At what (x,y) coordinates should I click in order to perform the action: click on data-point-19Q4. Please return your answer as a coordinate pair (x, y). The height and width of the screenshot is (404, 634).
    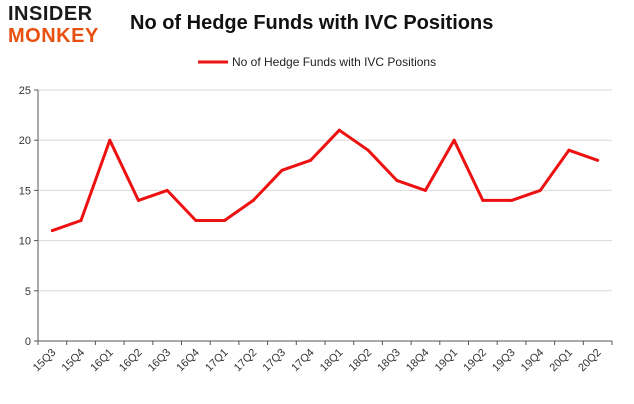
    Looking at the image, I should click on (540, 190).